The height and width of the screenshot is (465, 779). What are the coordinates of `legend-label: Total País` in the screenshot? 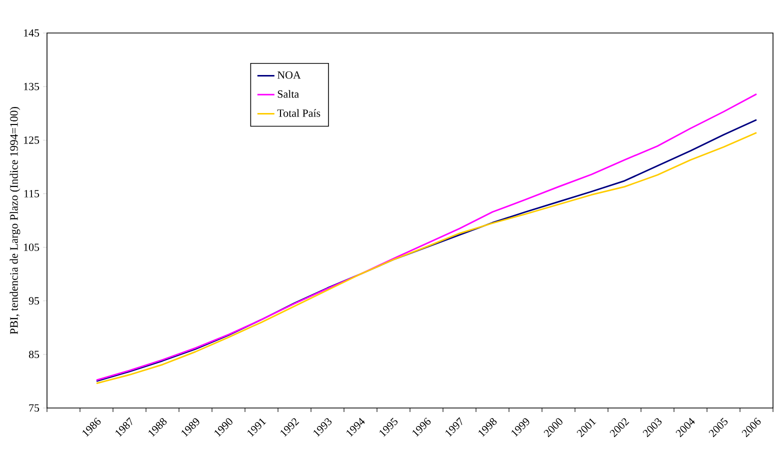 It's located at (298, 113).